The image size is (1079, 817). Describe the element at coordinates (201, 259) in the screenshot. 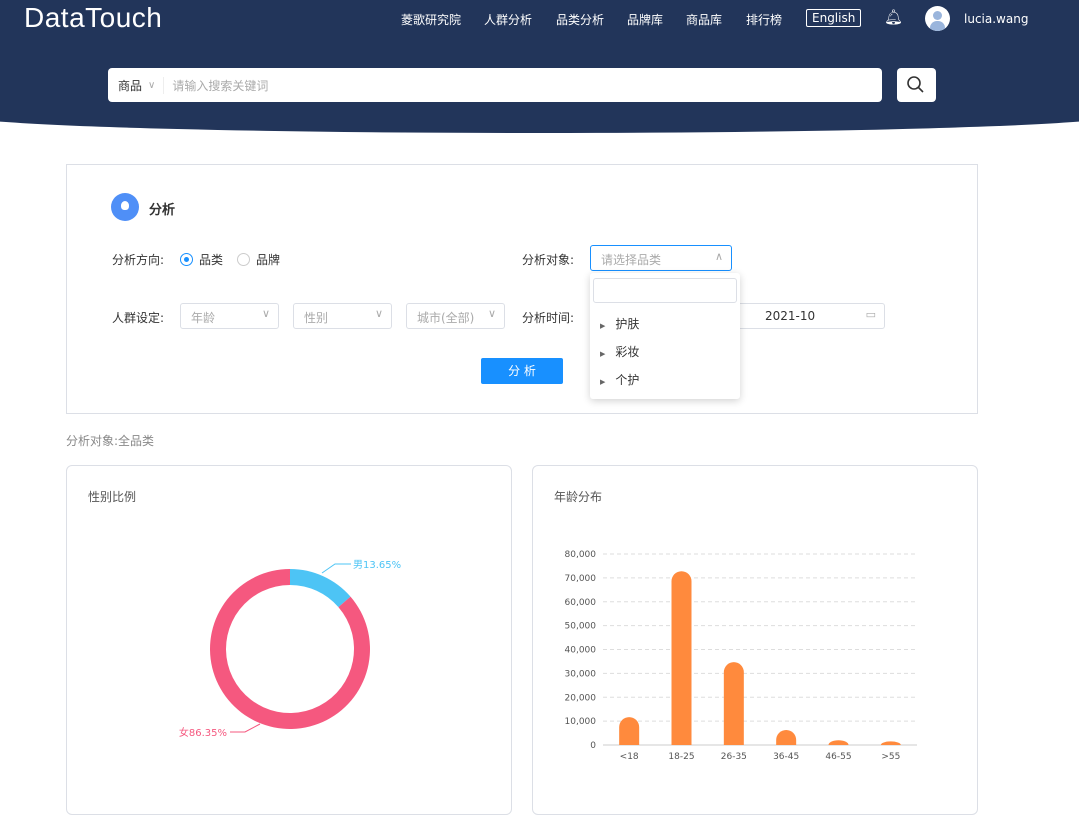

I see `radio-category: 品类` at that location.